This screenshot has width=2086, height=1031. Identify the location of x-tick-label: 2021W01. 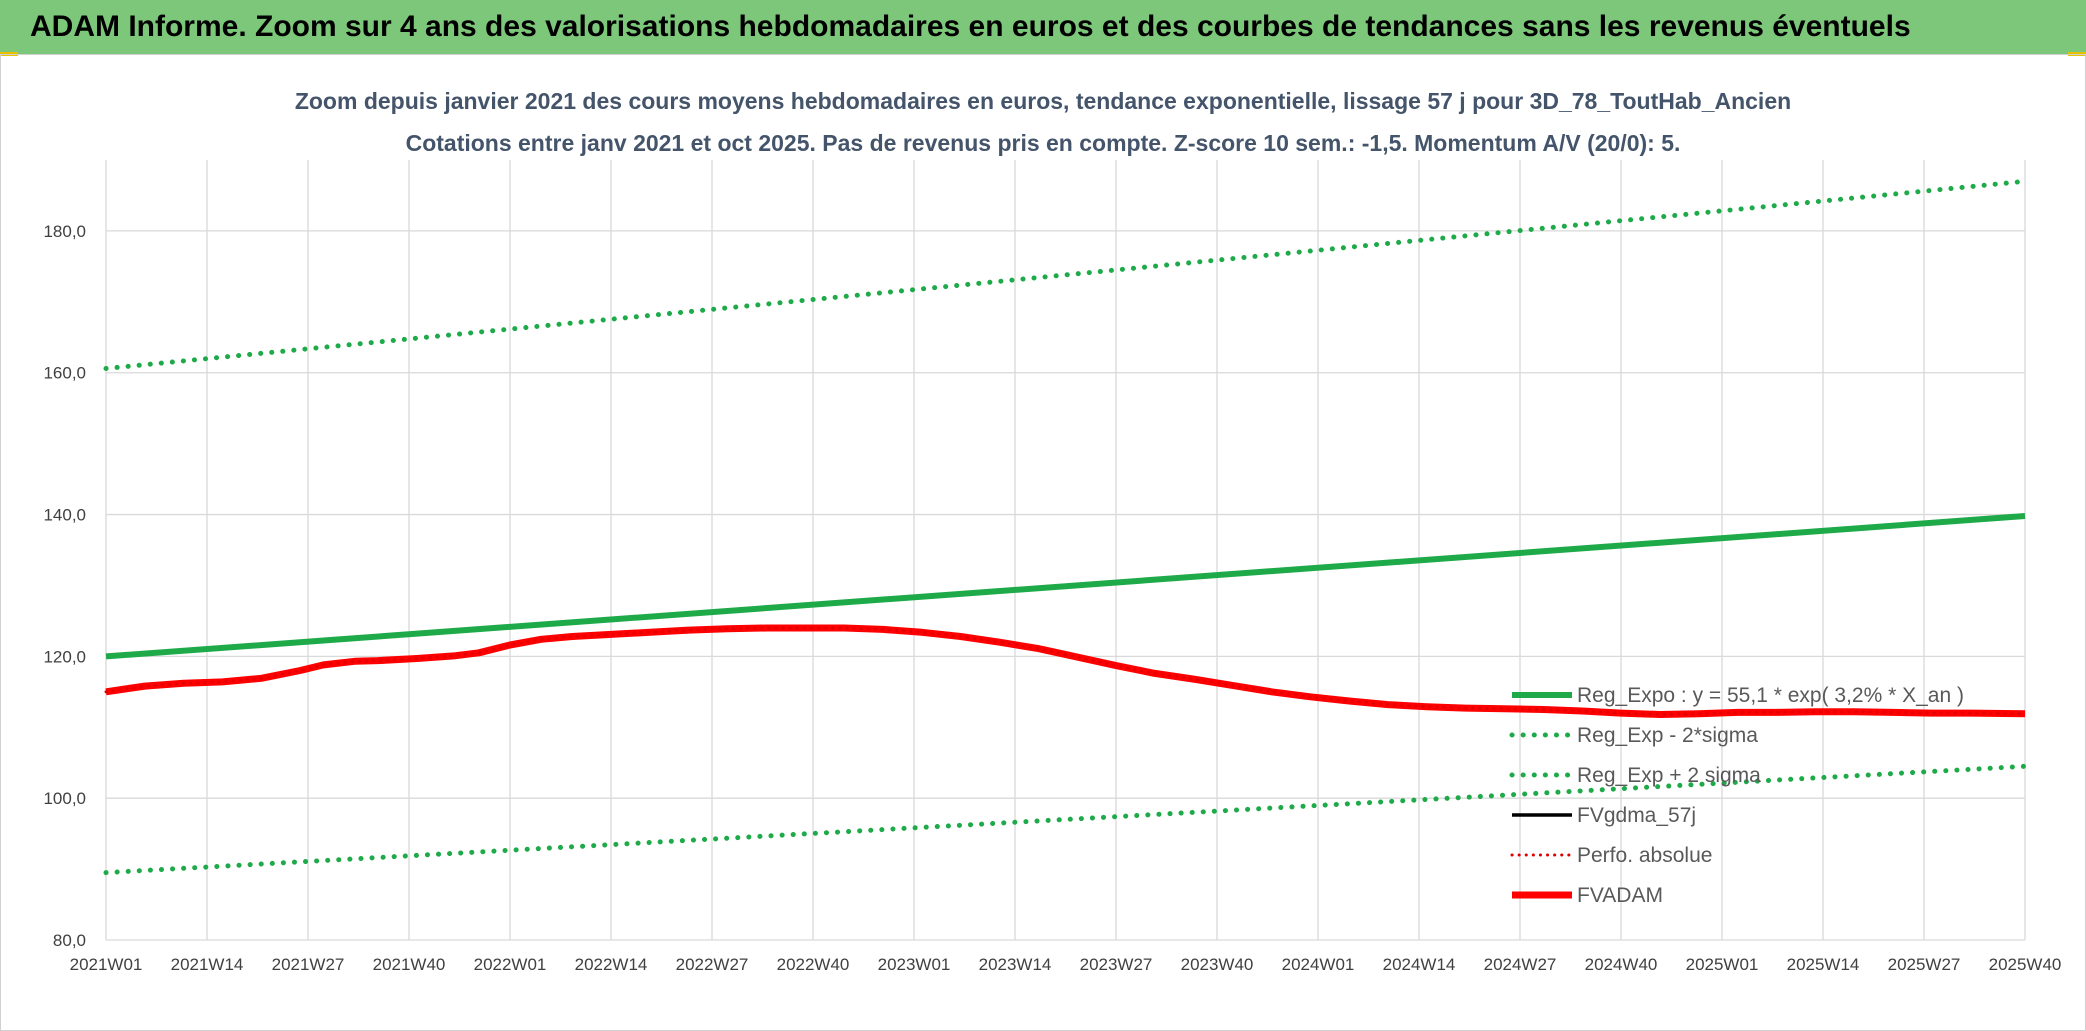
(106, 964).